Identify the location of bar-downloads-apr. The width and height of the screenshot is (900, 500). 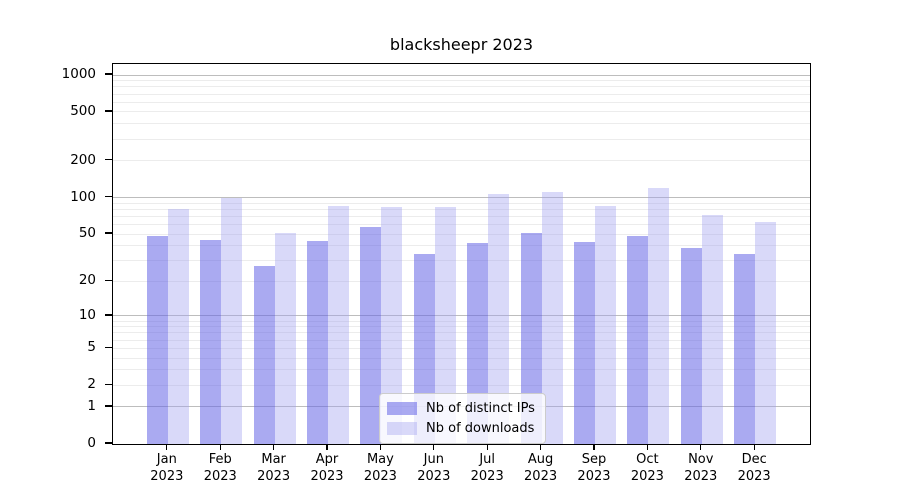
(339, 325).